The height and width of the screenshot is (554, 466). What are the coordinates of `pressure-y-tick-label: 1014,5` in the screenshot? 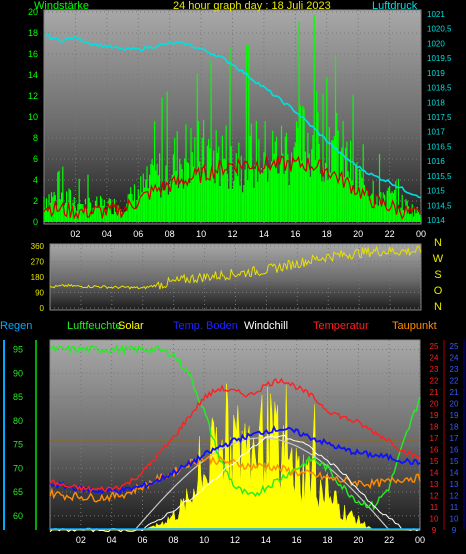 It's located at (439, 205).